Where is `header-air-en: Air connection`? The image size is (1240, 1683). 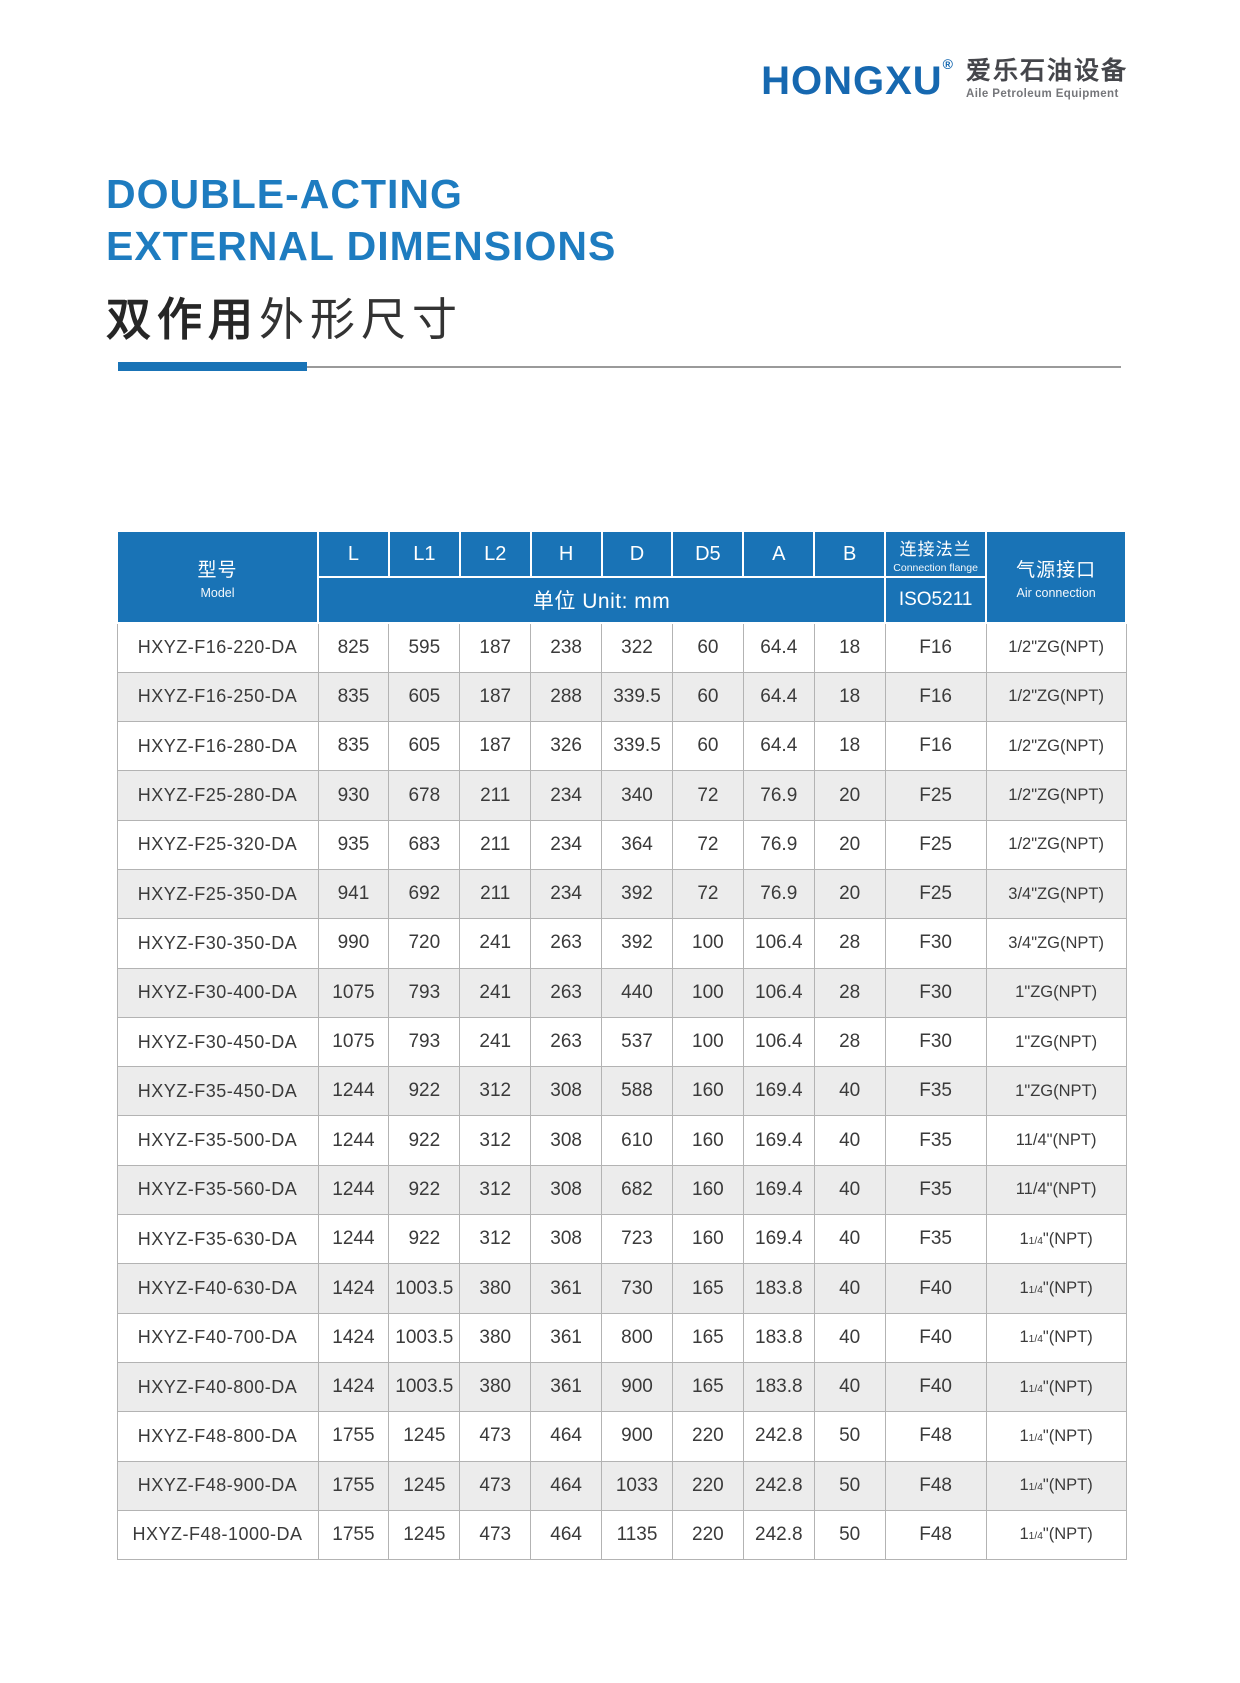
header-air-en: Air connection is located at coordinates (1056, 592).